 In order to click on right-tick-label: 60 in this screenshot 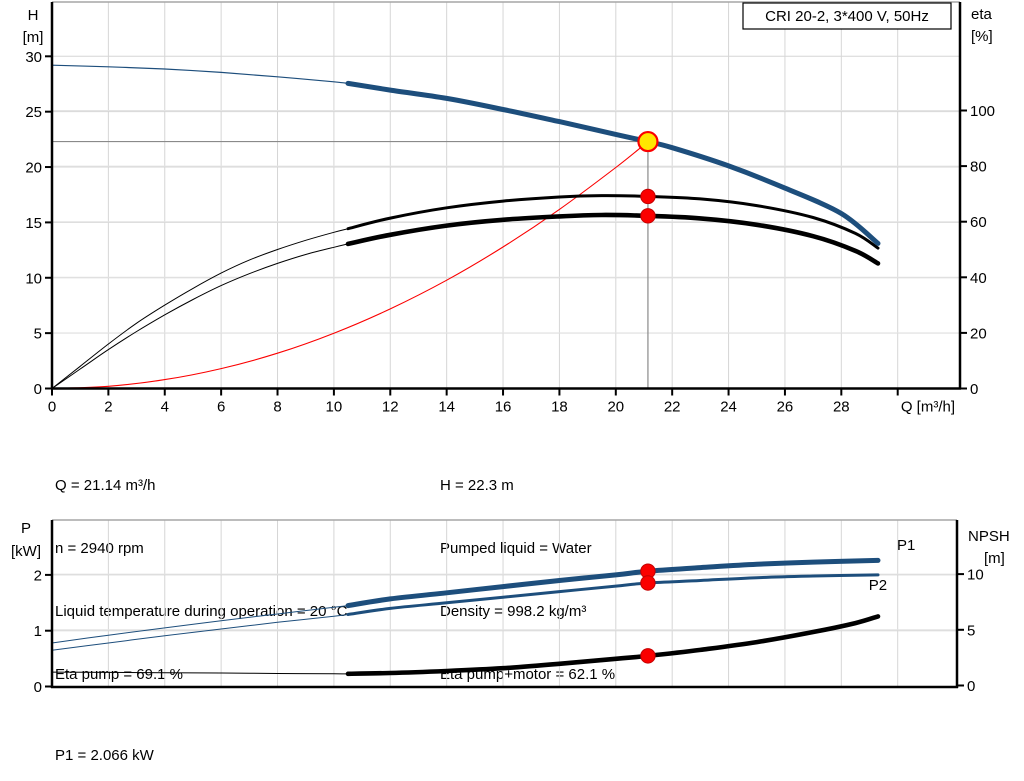, I will do `click(978, 222)`.